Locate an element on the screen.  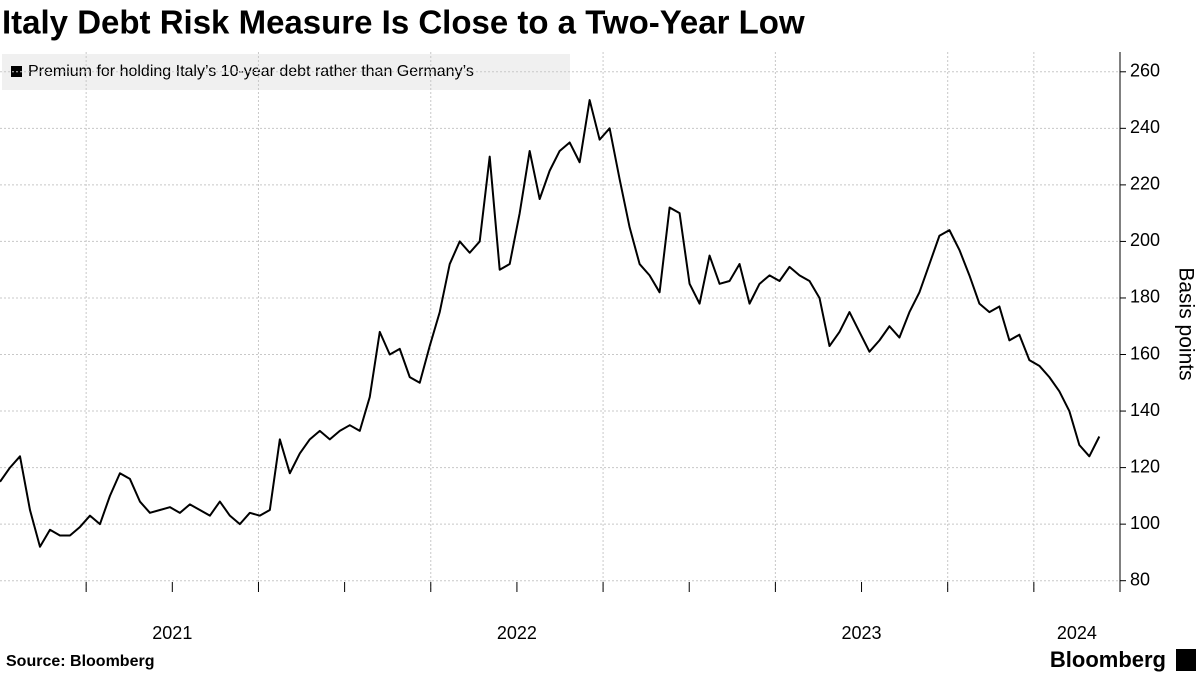
x-tick-label: 2022 is located at coordinates (517, 633).